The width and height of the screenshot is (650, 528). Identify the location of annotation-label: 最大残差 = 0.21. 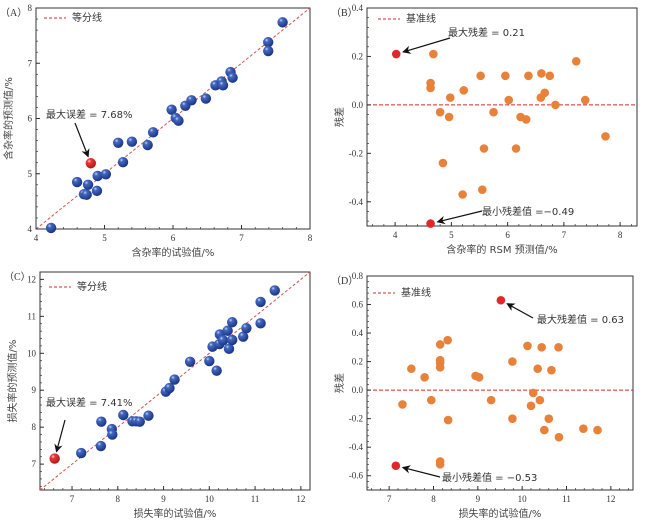
(486, 32).